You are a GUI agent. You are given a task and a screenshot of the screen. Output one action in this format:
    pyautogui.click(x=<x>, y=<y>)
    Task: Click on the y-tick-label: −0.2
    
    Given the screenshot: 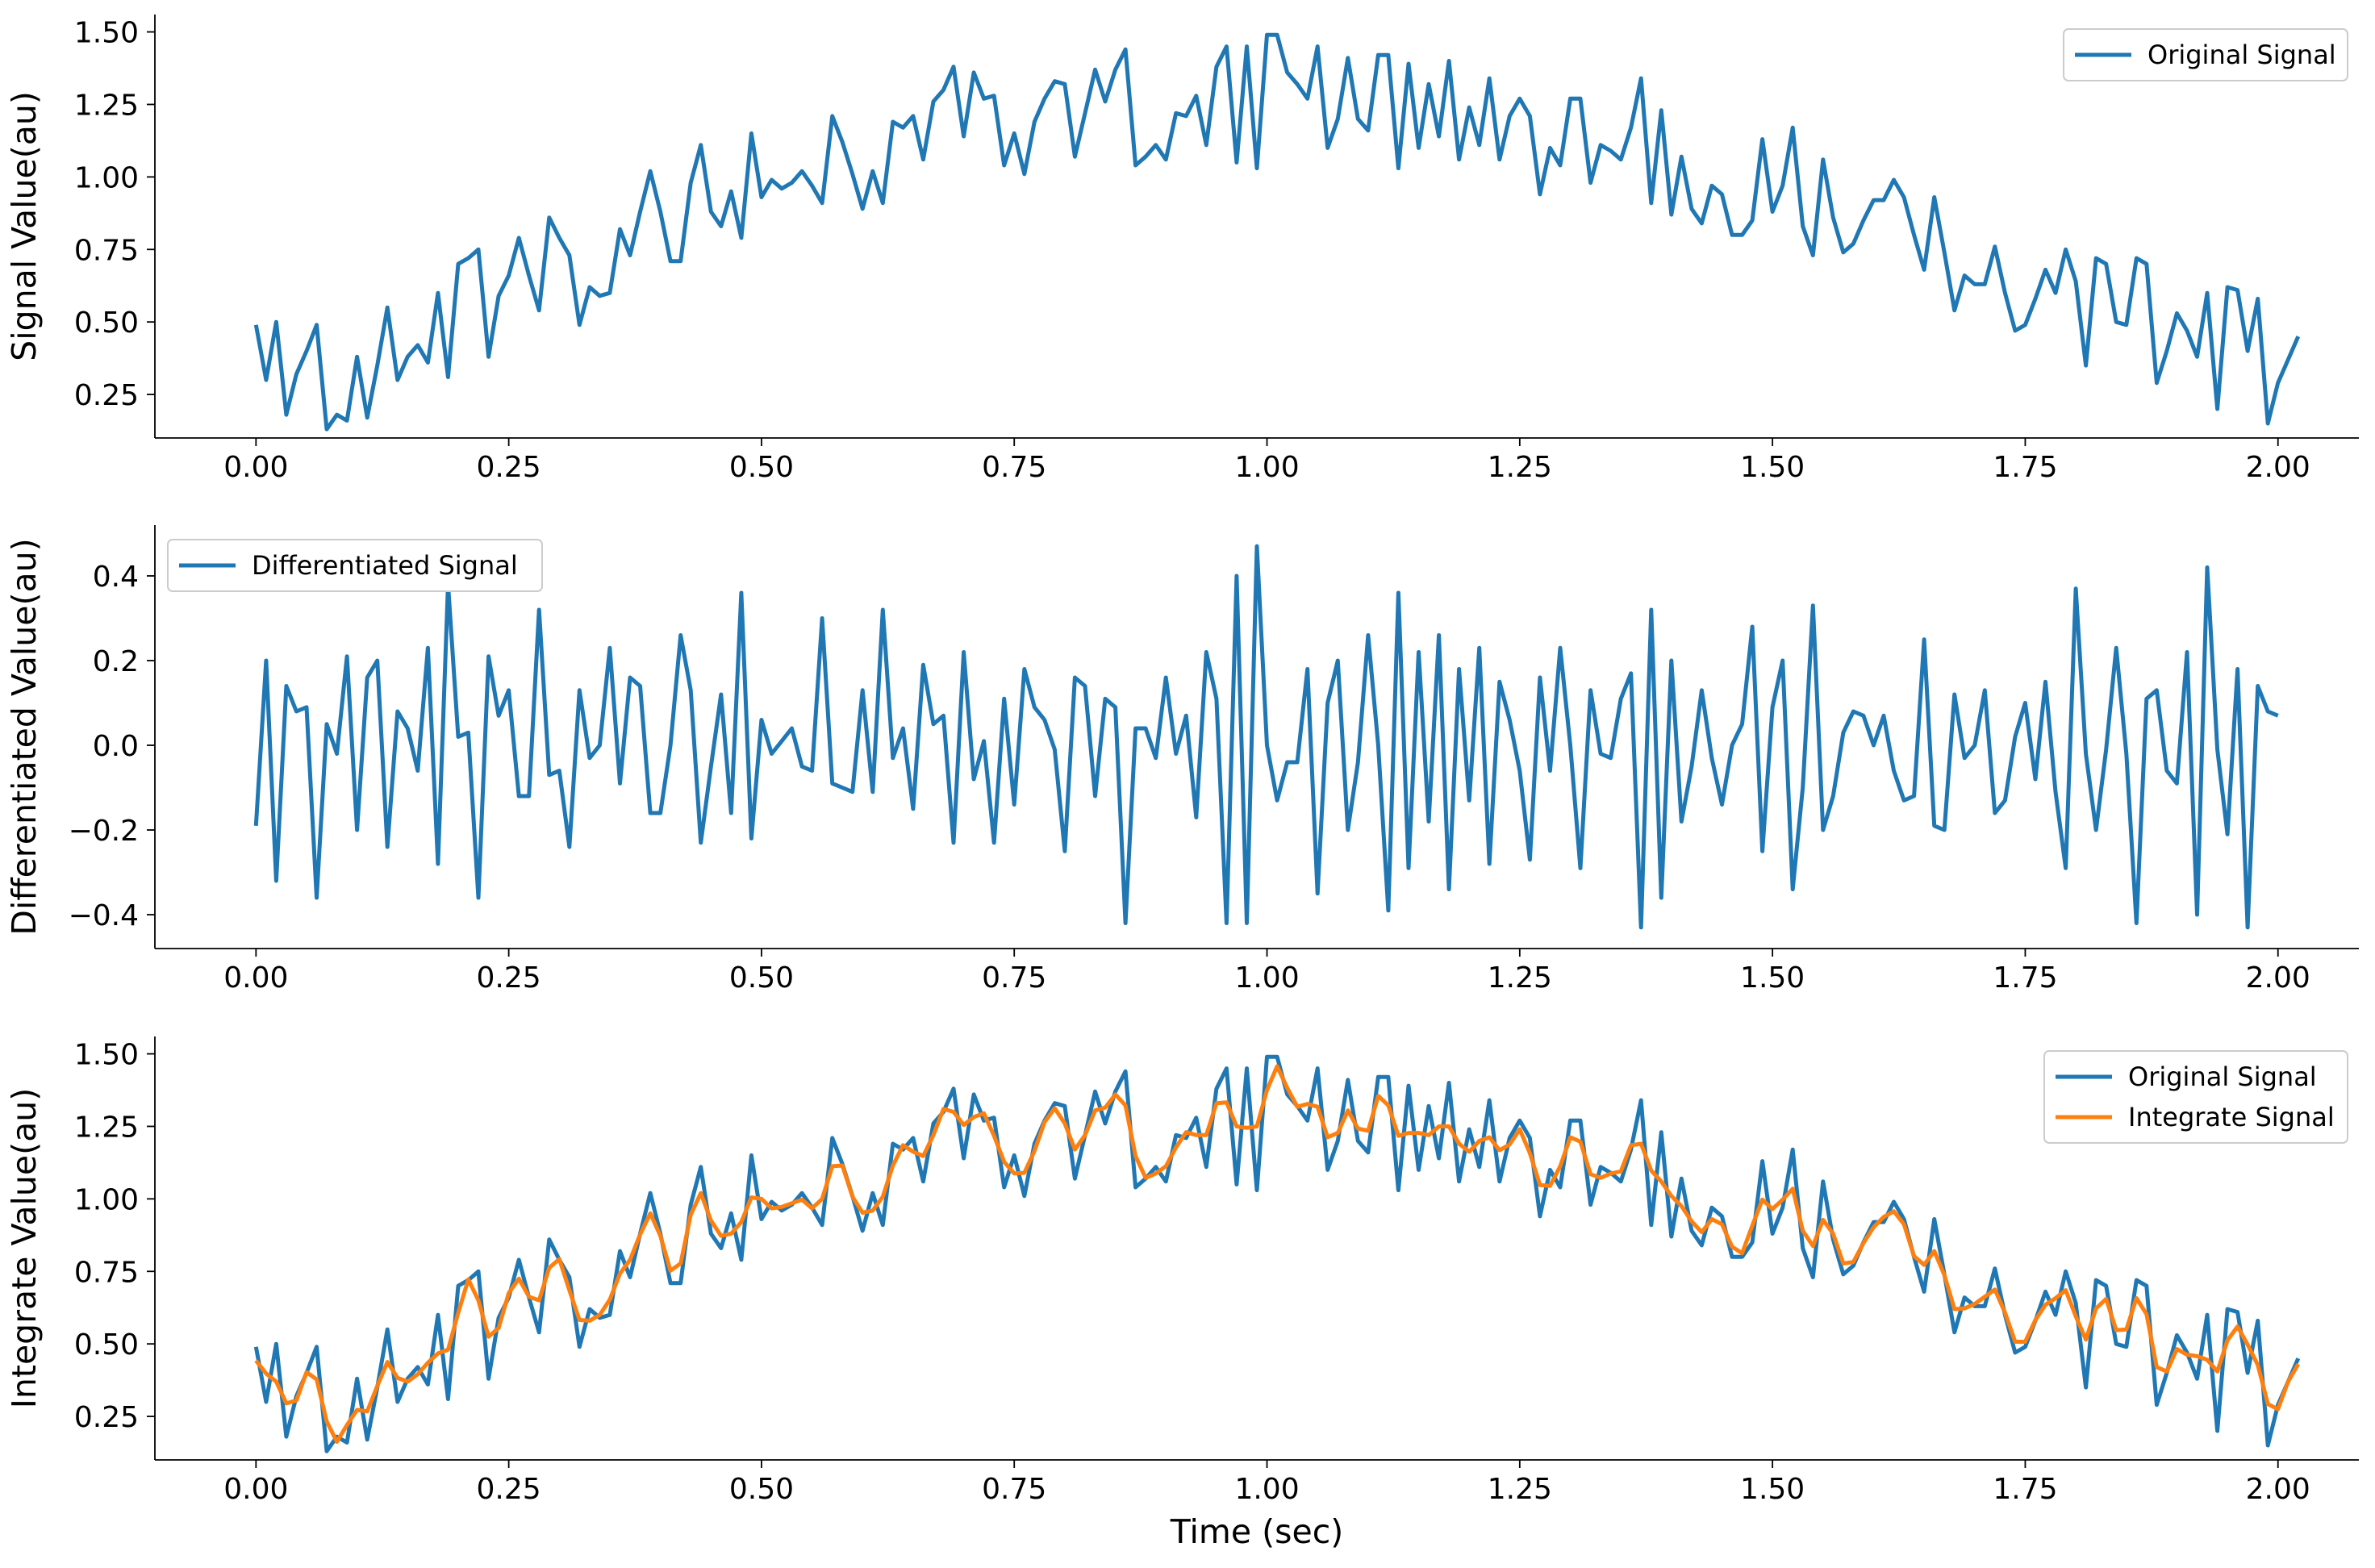 What is the action you would take?
    pyautogui.click(x=104, y=832)
    